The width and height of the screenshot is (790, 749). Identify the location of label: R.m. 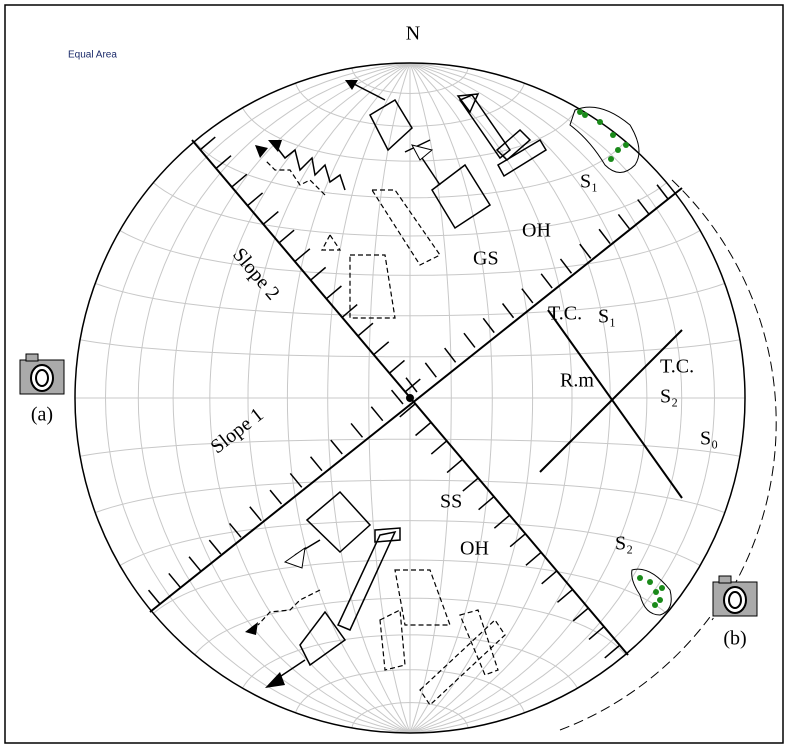
(577, 381).